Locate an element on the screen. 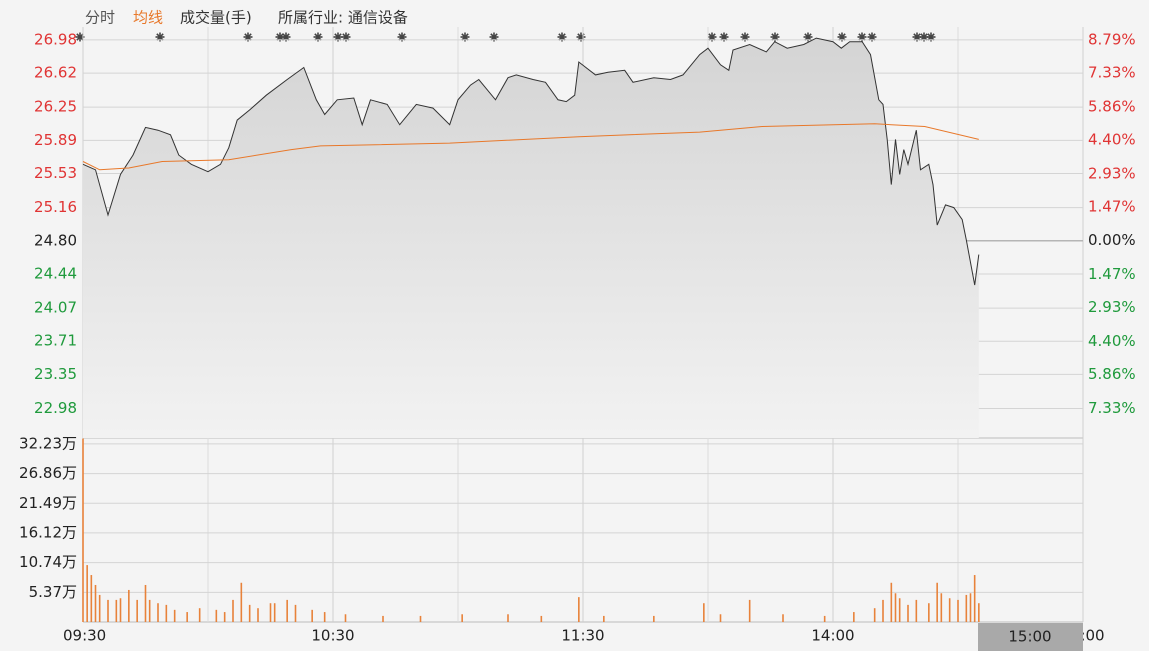 This screenshot has height=651, width=1149. time-box is located at coordinates (1030, 637).